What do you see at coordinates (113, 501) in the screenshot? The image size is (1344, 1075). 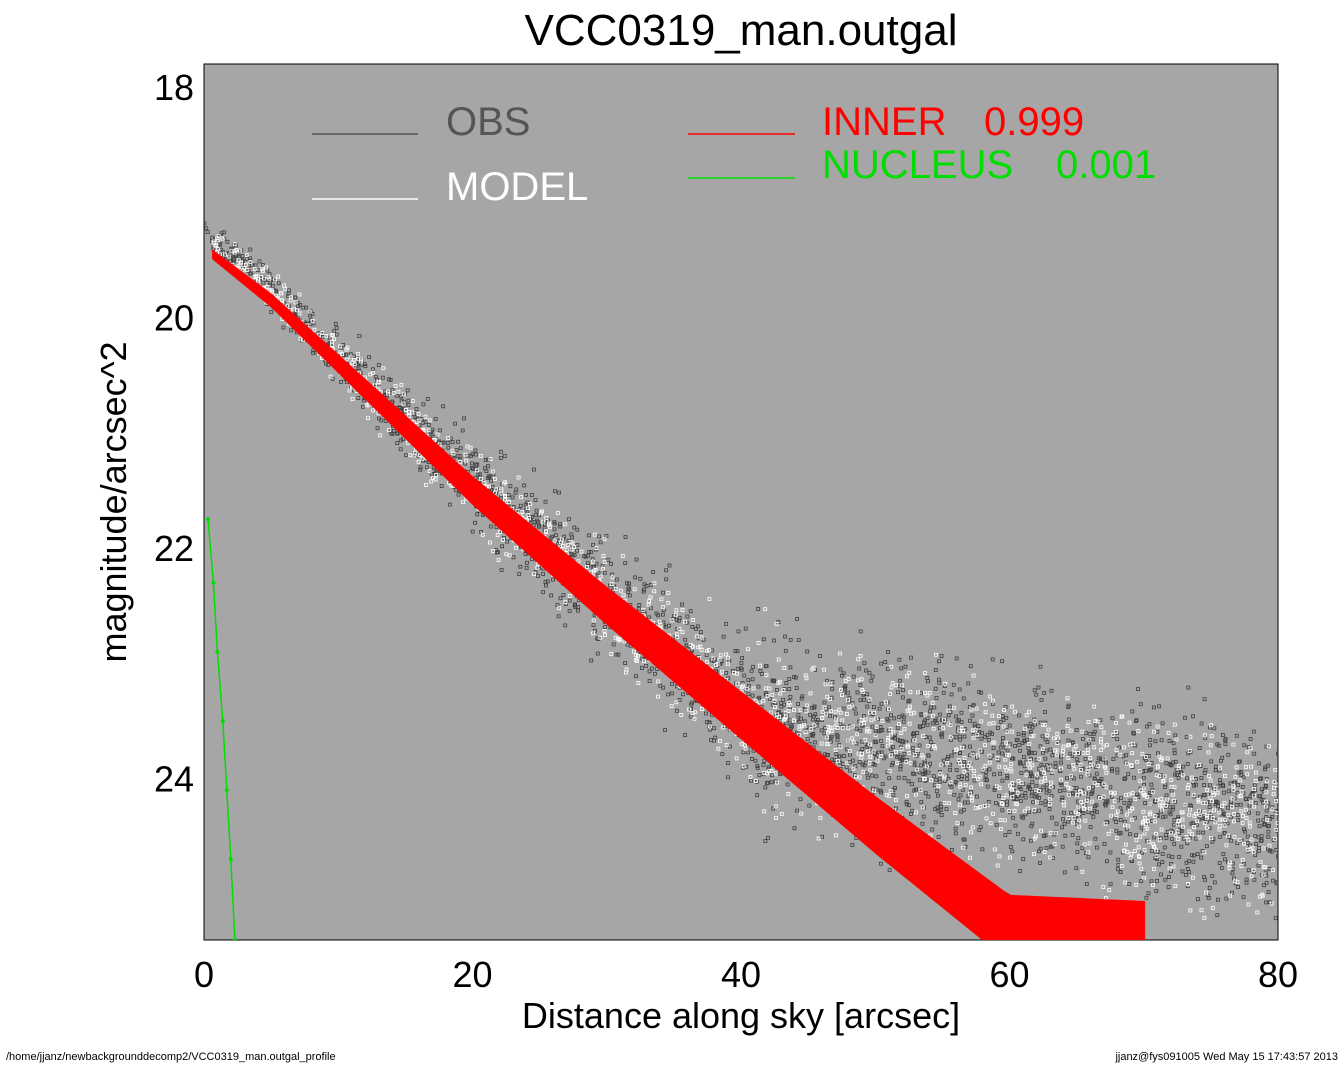 I see `y-axis-label: magnitude/arcsec^2` at bounding box center [113, 501].